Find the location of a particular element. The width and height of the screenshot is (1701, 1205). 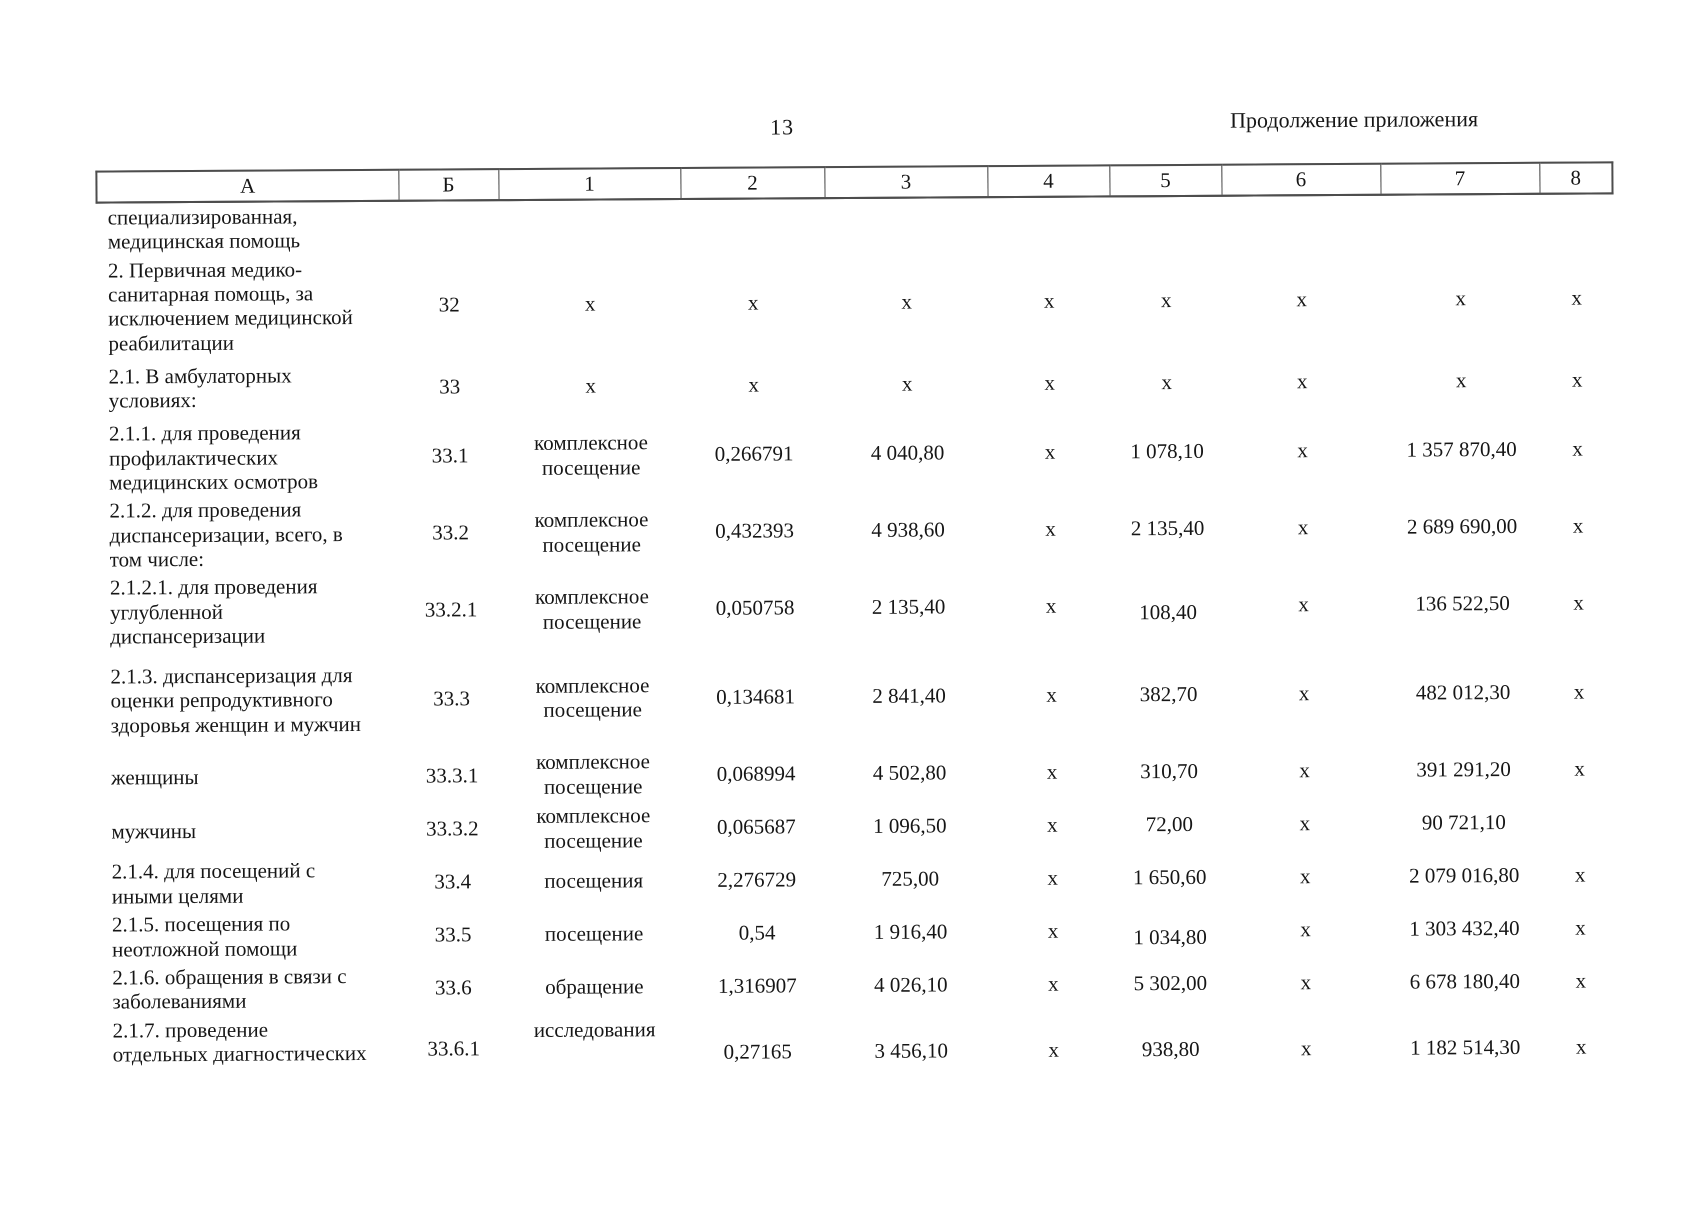

column-header-Б: Б is located at coordinates (448, 185).